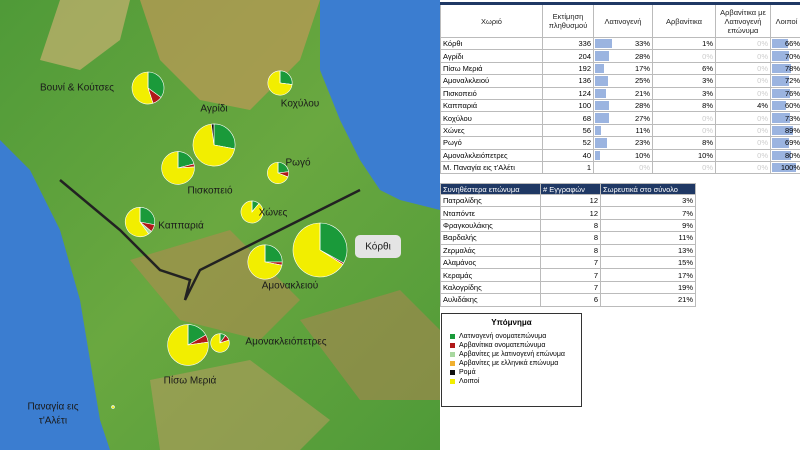  I want to click on share-label: 10%, so click(705, 155).